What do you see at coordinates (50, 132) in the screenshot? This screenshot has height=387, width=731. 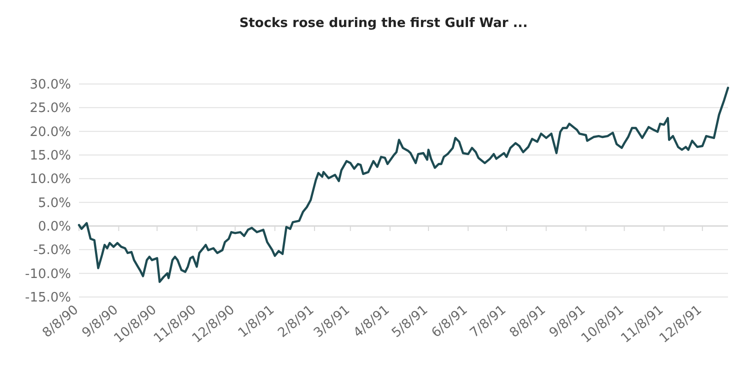 I see `y-tick-label: 20.0%` at bounding box center [50, 132].